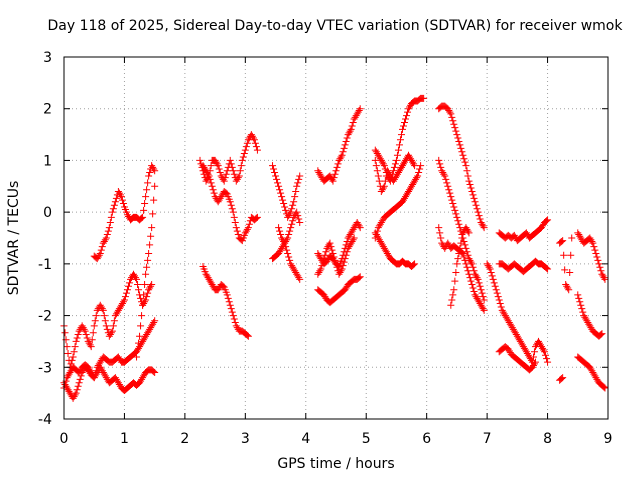 This screenshot has height=480, width=640. I want to click on x-tick-label: 2, so click(184, 439).